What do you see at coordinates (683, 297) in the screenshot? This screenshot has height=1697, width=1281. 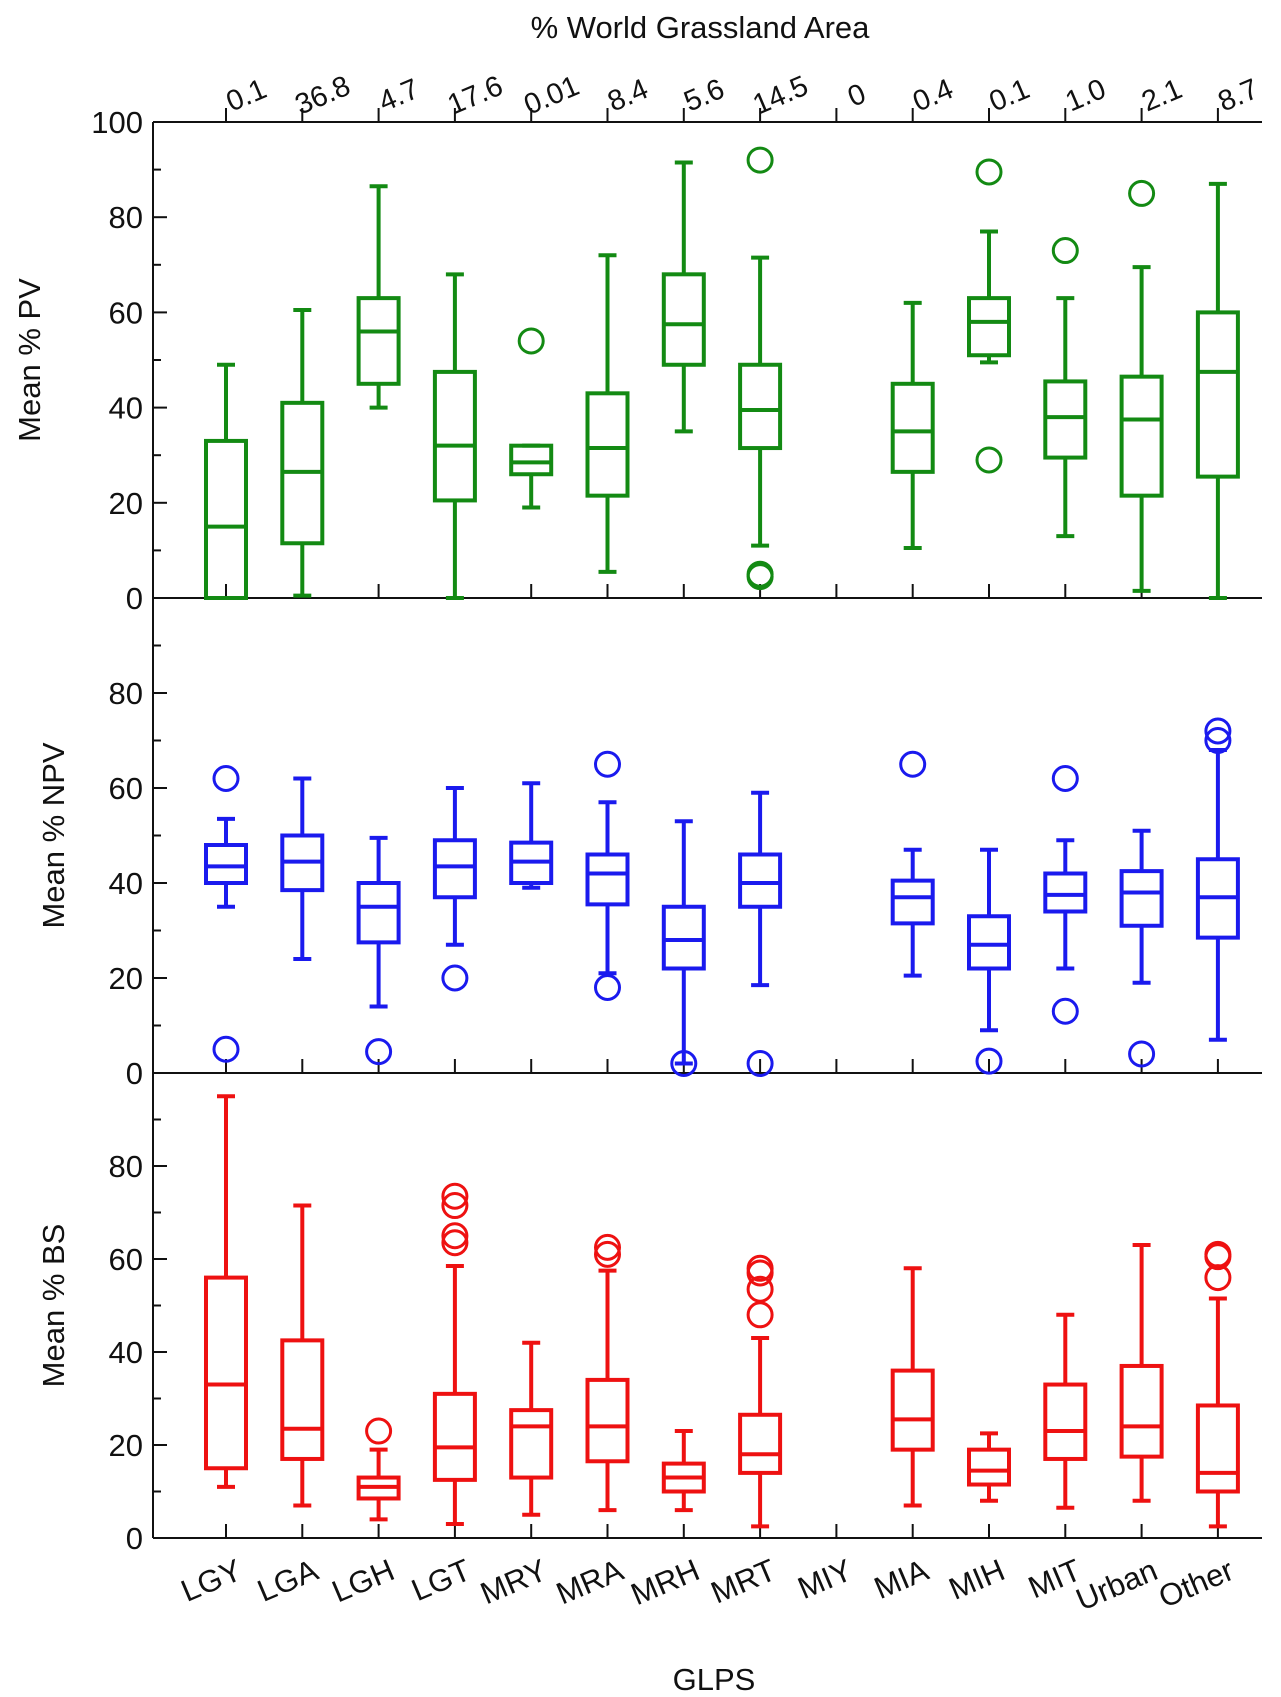 I see `box-pv-mrh` at bounding box center [683, 297].